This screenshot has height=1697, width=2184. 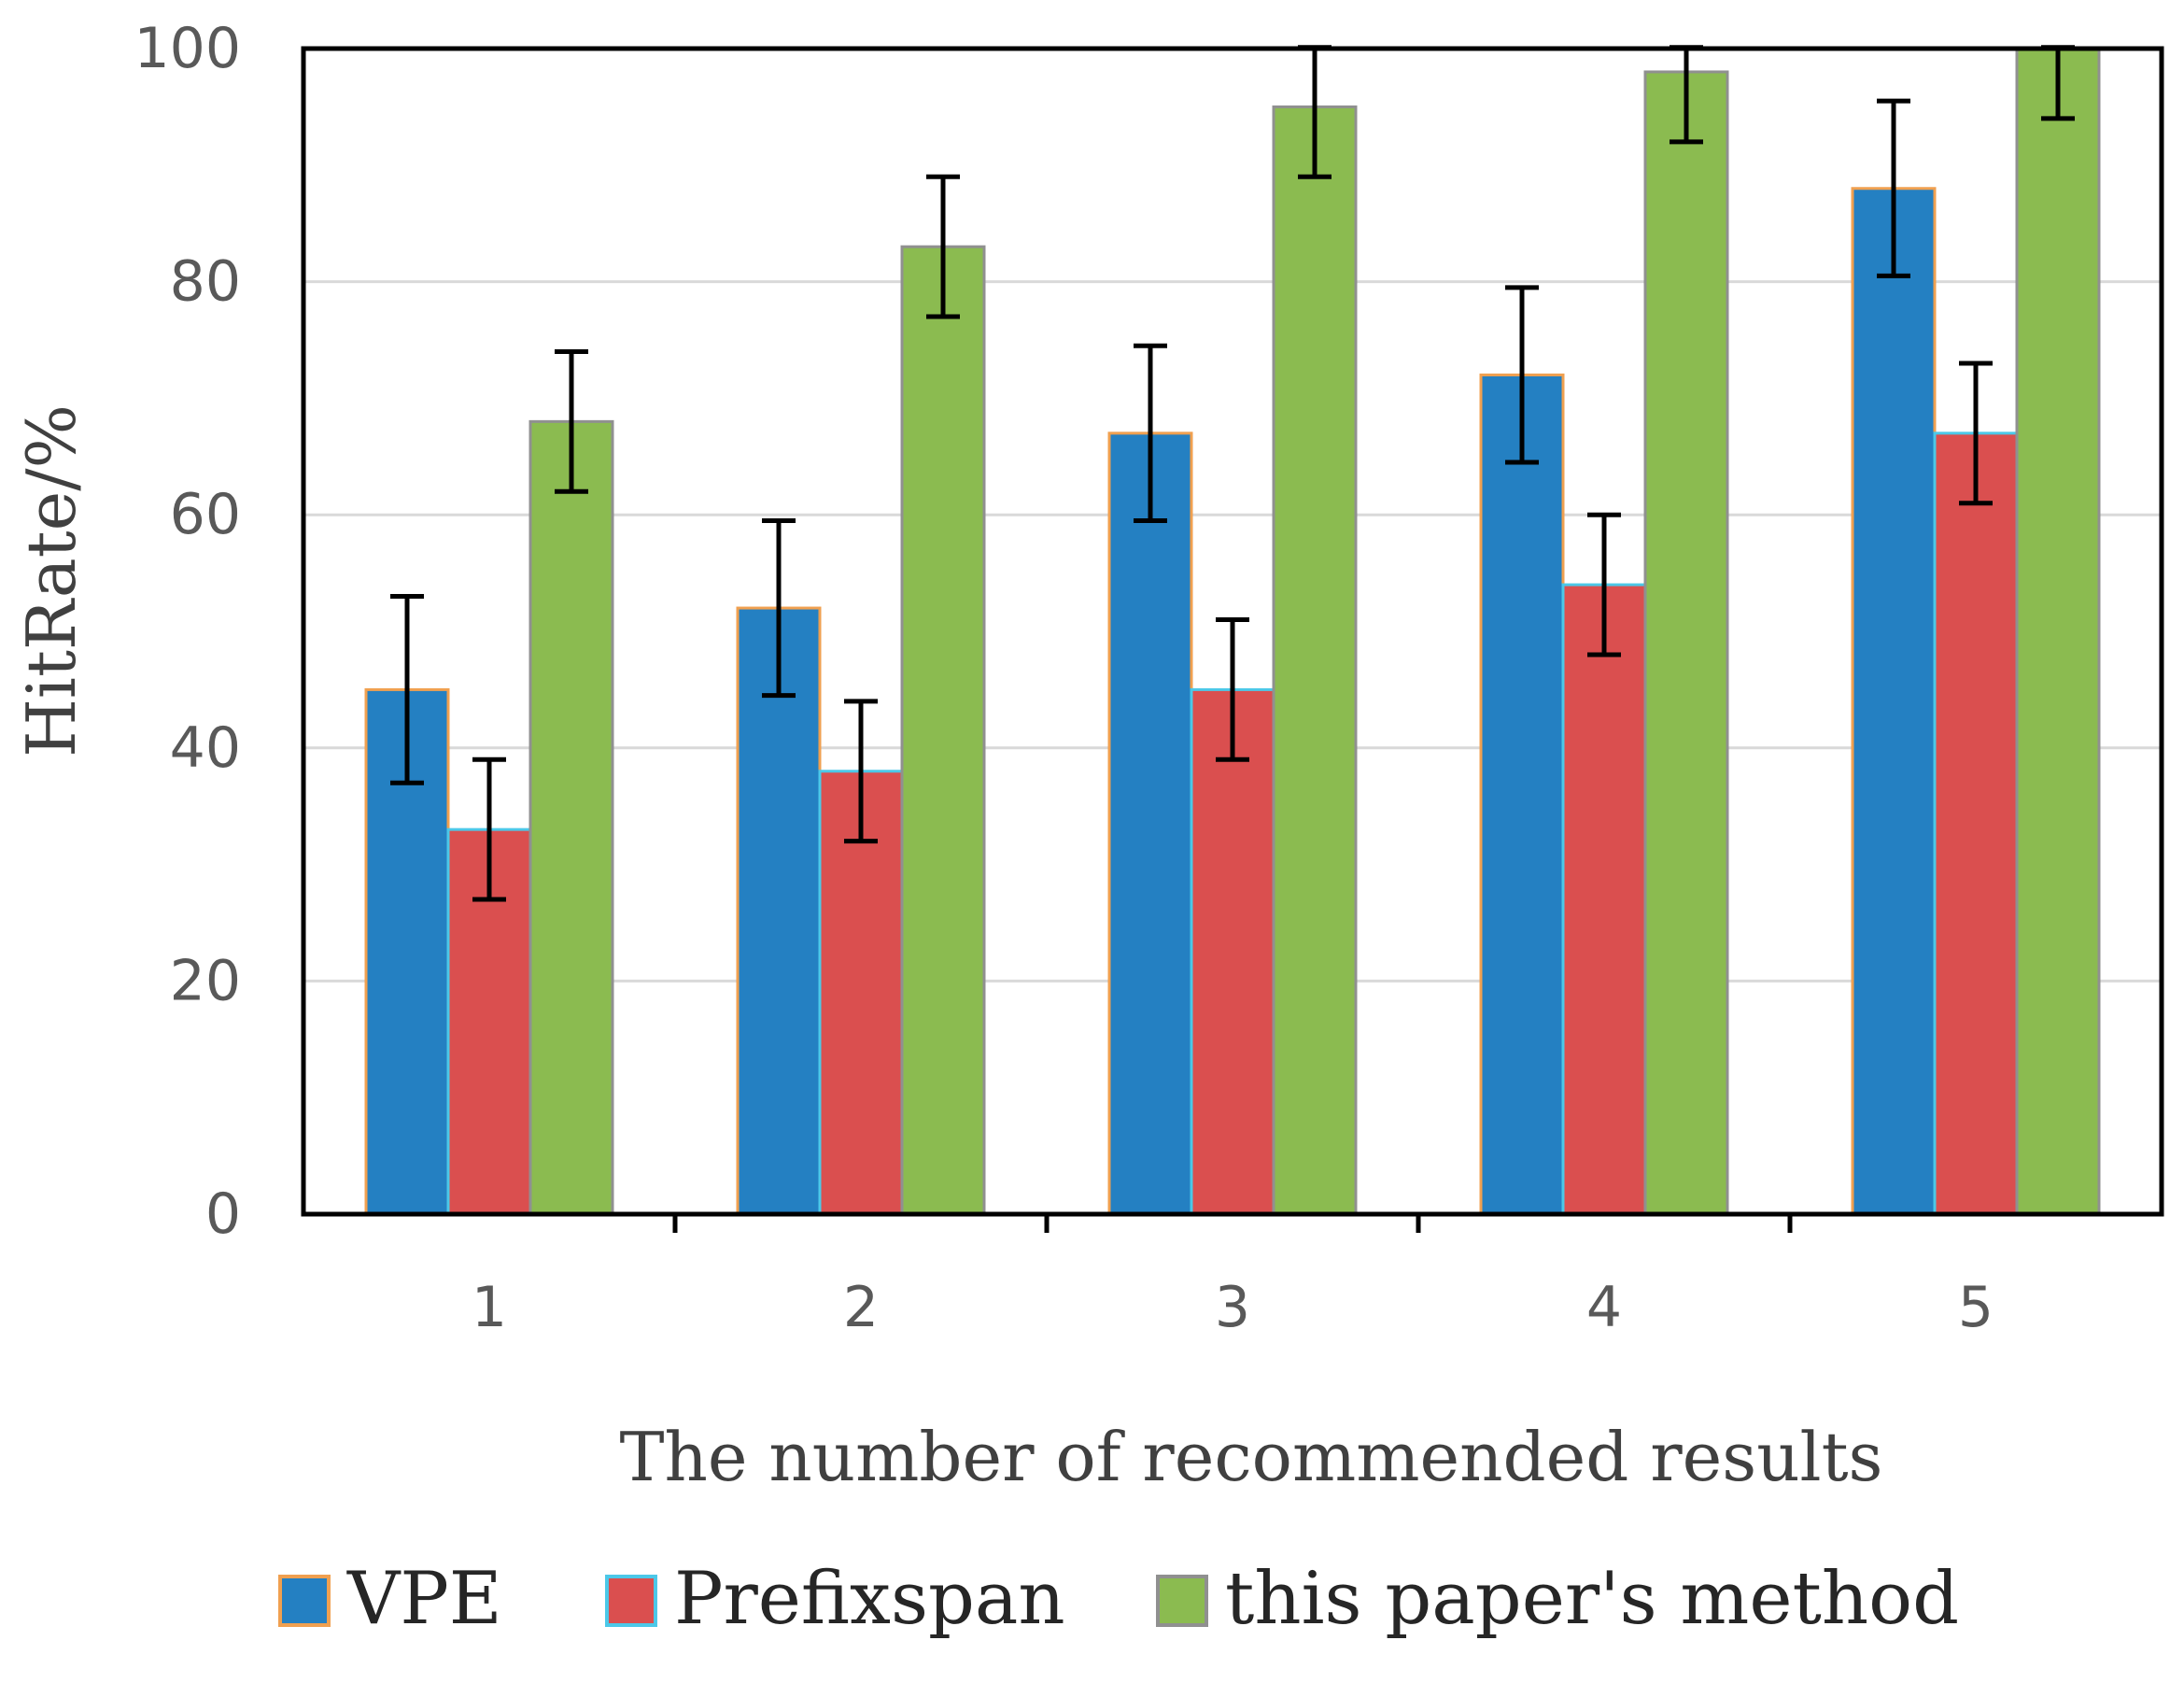 I want to click on legend-label: VPE, so click(x=424, y=1599).